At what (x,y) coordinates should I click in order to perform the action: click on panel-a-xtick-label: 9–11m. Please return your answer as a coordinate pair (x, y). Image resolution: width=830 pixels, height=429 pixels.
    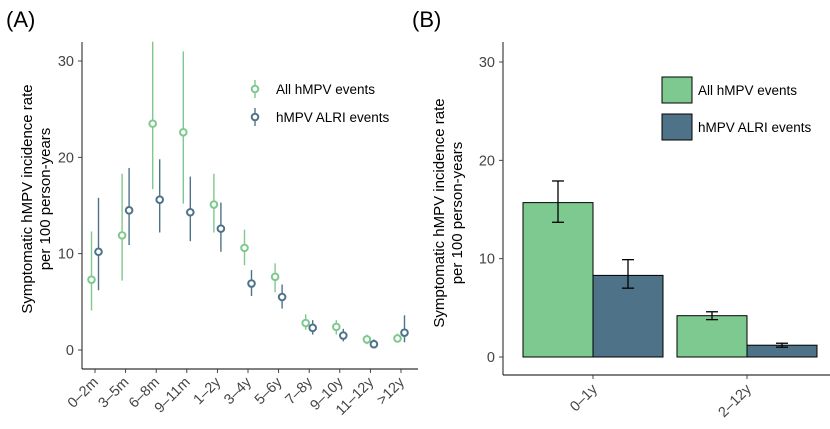
    Looking at the image, I should click on (173, 396).